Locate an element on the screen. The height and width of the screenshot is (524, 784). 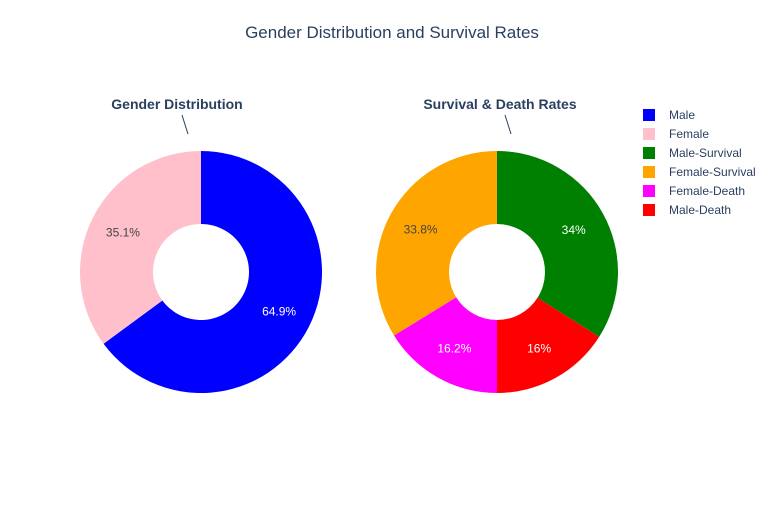
legend-item-female-survival: Female-Survival is located at coordinates (699, 172).